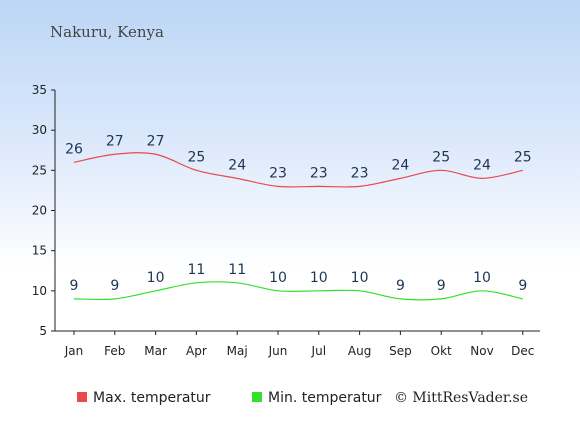 This screenshot has height=439, width=580. Describe the element at coordinates (237, 351) in the screenshot. I see `x-tick-label: Maj` at that location.